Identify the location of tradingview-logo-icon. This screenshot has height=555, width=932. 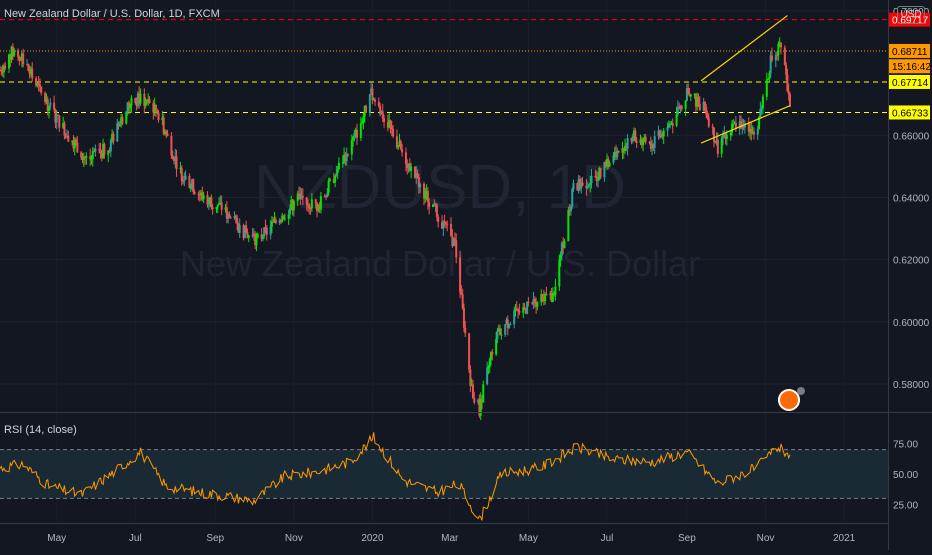
(789, 400).